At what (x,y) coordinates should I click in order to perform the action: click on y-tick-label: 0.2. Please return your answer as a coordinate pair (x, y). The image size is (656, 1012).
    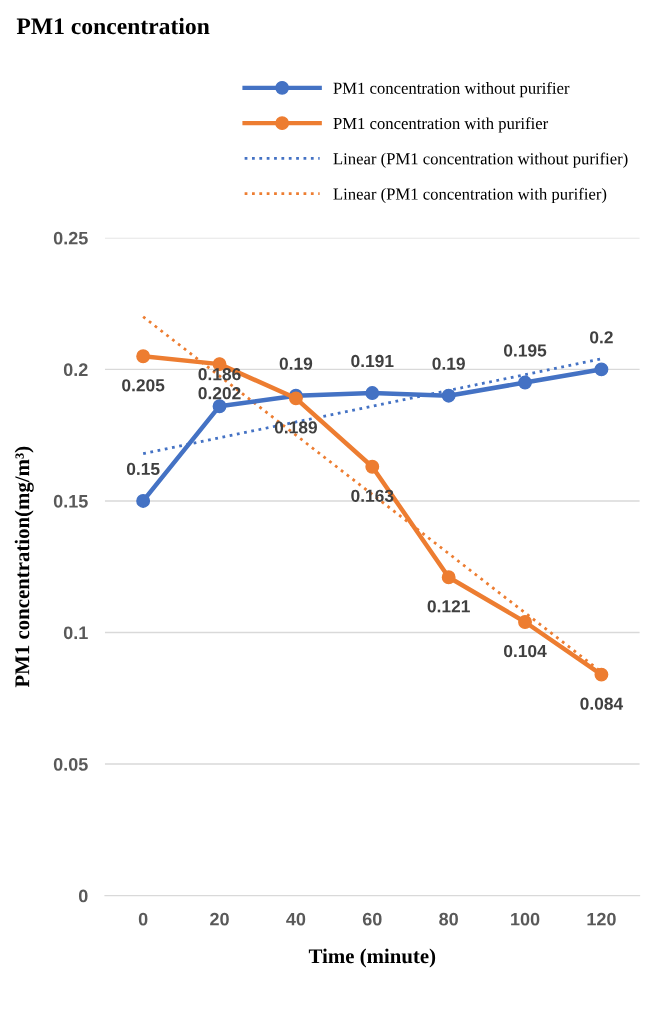
    Looking at the image, I should click on (75, 370).